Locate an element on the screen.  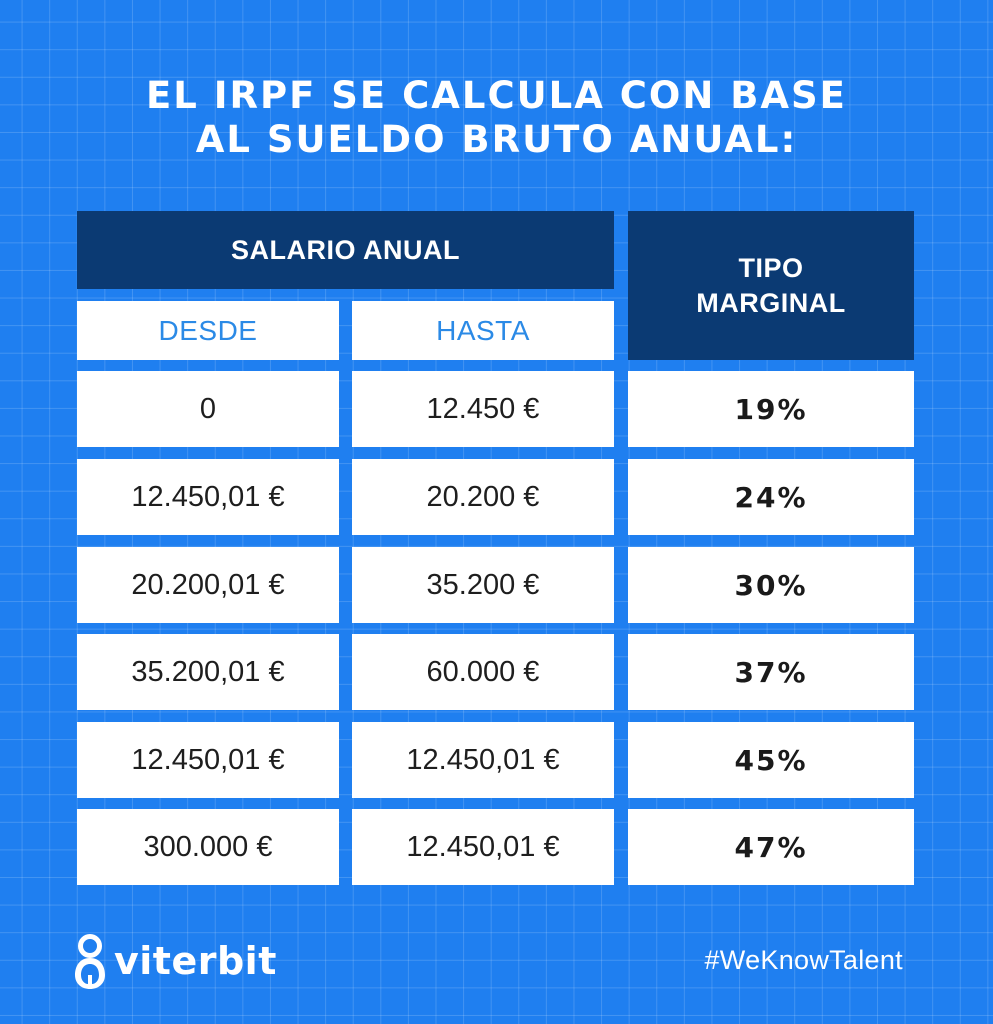
row-4-to: 60.000 € is located at coordinates (483, 672).